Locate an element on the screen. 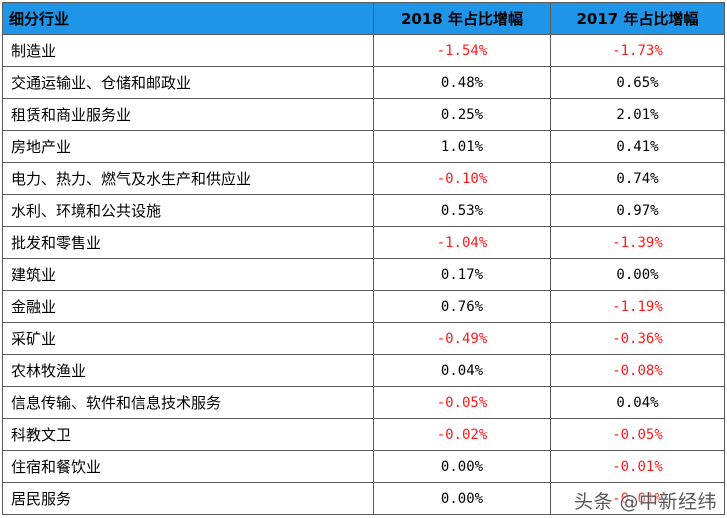 Image resolution: width=727 pixels, height=518 pixels. table-row: 租赁和商业服务业 0.25% 2.01% is located at coordinates (363, 114).